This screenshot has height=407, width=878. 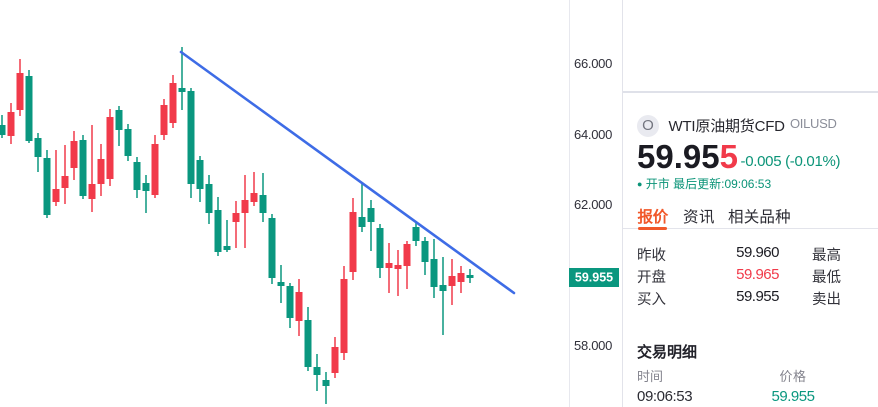 I want to click on svg-text: 59.955, so click(x=594, y=278).